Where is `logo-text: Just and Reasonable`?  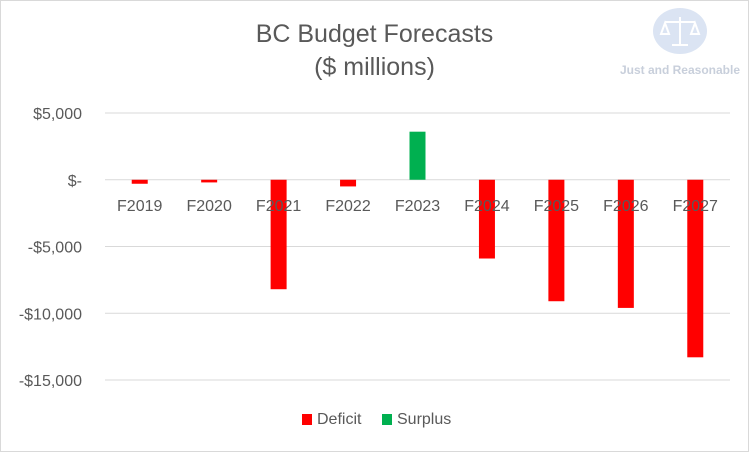 logo-text: Just and Reasonable is located at coordinates (680, 70).